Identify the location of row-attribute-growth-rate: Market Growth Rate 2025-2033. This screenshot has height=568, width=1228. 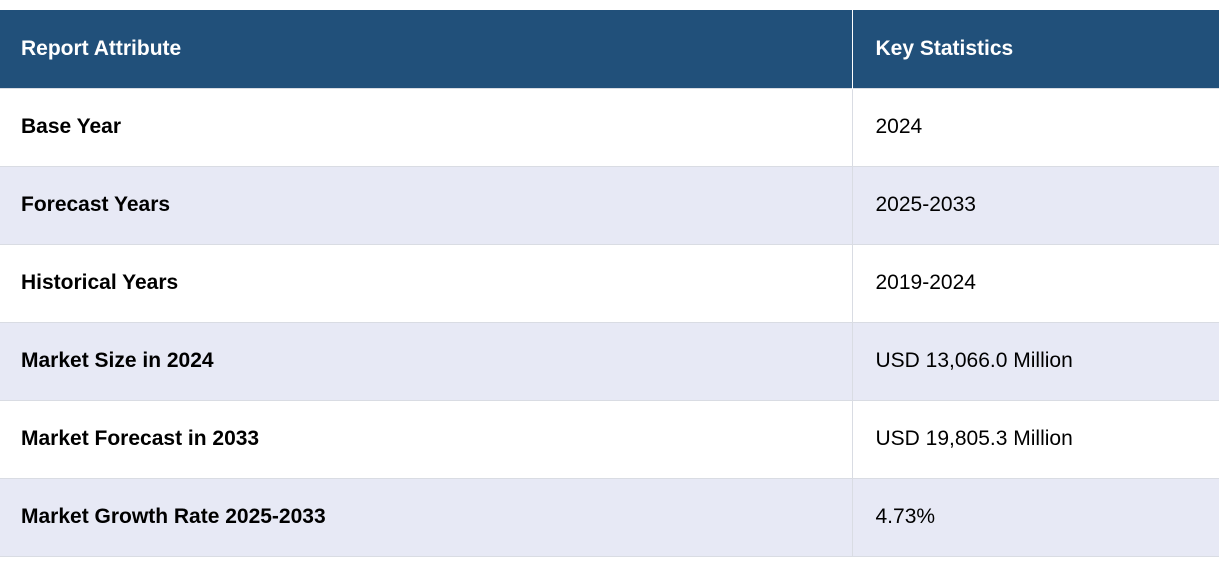
(426, 517).